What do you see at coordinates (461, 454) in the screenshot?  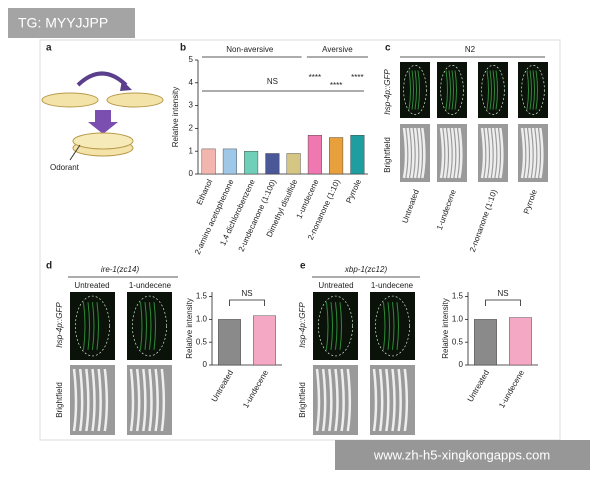 I see `footer-url: www.zh-h5-xingkongapps.com` at bounding box center [461, 454].